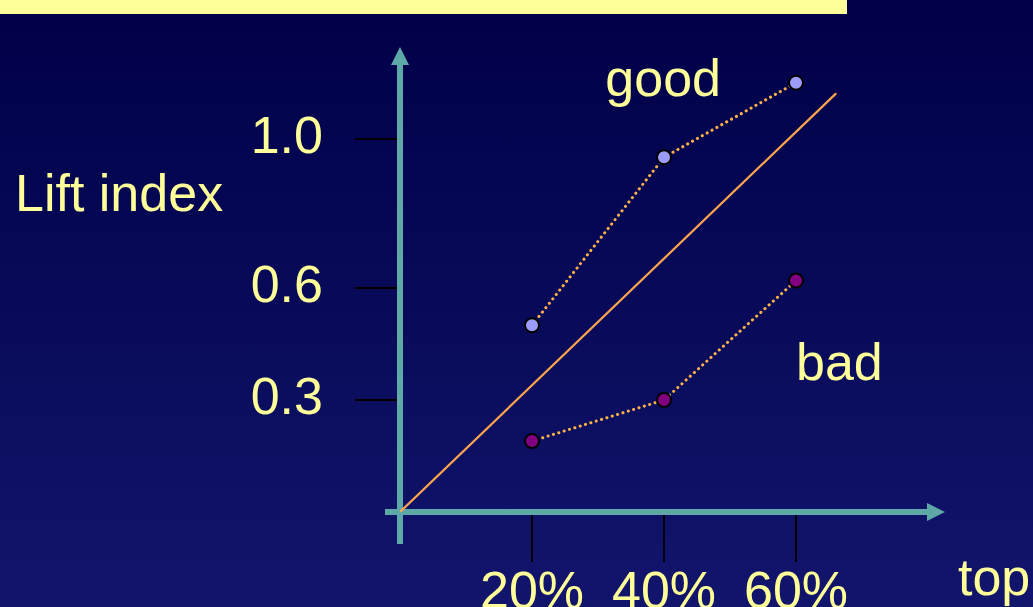 The width and height of the screenshot is (1033, 607). What do you see at coordinates (286, 284) in the screenshot?
I see `y-tick-label: 0.6` at bounding box center [286, 284].